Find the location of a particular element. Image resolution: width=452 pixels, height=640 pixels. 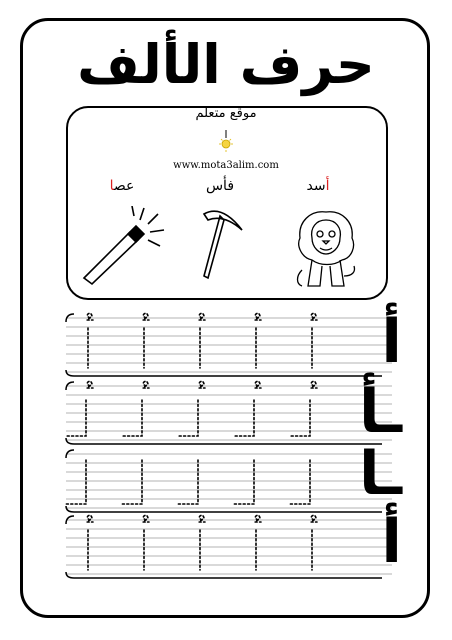

word-stick: عصا is located at coordinates (122, 186).